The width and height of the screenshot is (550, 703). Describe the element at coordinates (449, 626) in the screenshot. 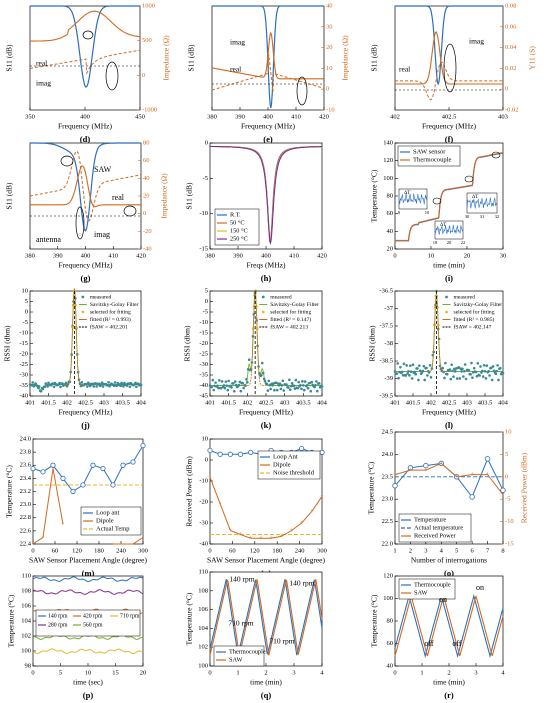

I see `saw-line` at that location.